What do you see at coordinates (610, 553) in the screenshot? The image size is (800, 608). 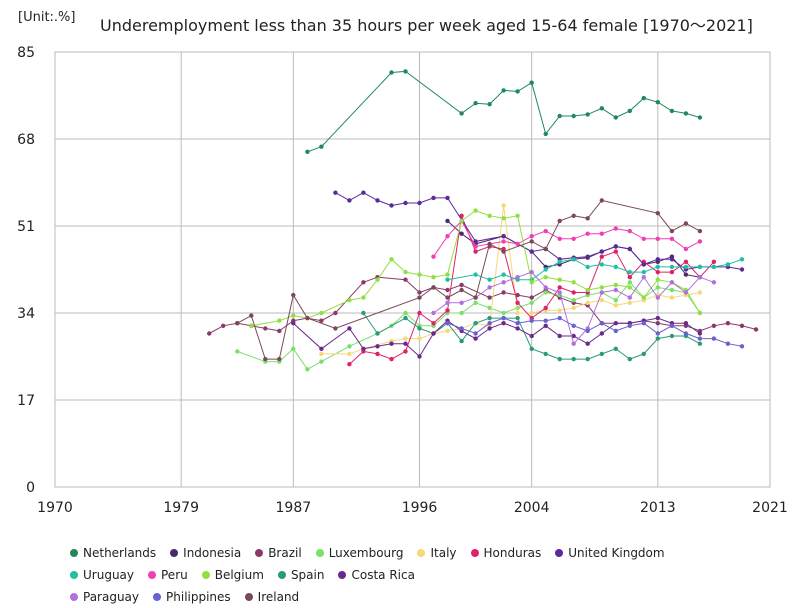 I see `legend-item: United Kingdom` at bounding box center [610, 553].